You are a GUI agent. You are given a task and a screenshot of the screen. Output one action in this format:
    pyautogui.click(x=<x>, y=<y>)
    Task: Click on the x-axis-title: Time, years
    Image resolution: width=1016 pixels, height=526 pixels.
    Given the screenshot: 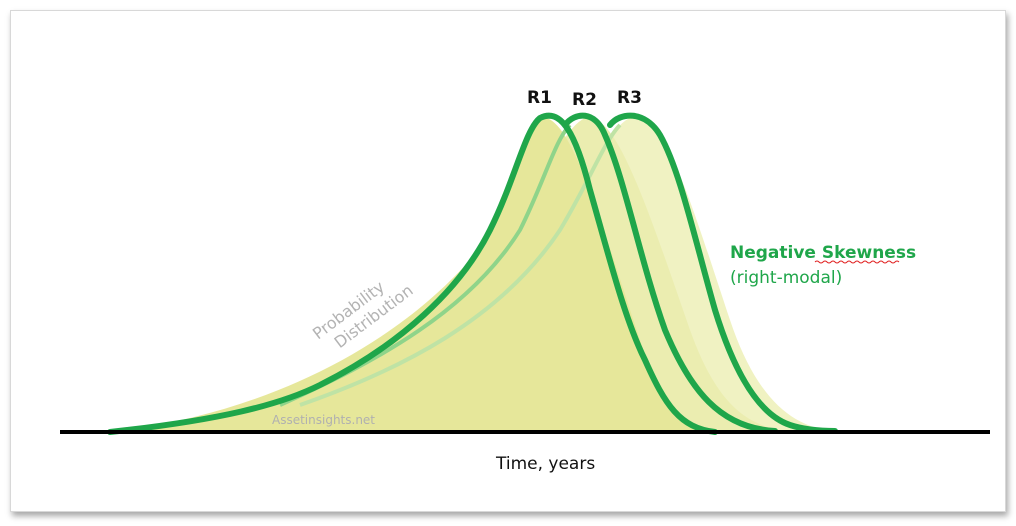 What is the action you would take?
    pyautogui.click(x=545, y=464)
    